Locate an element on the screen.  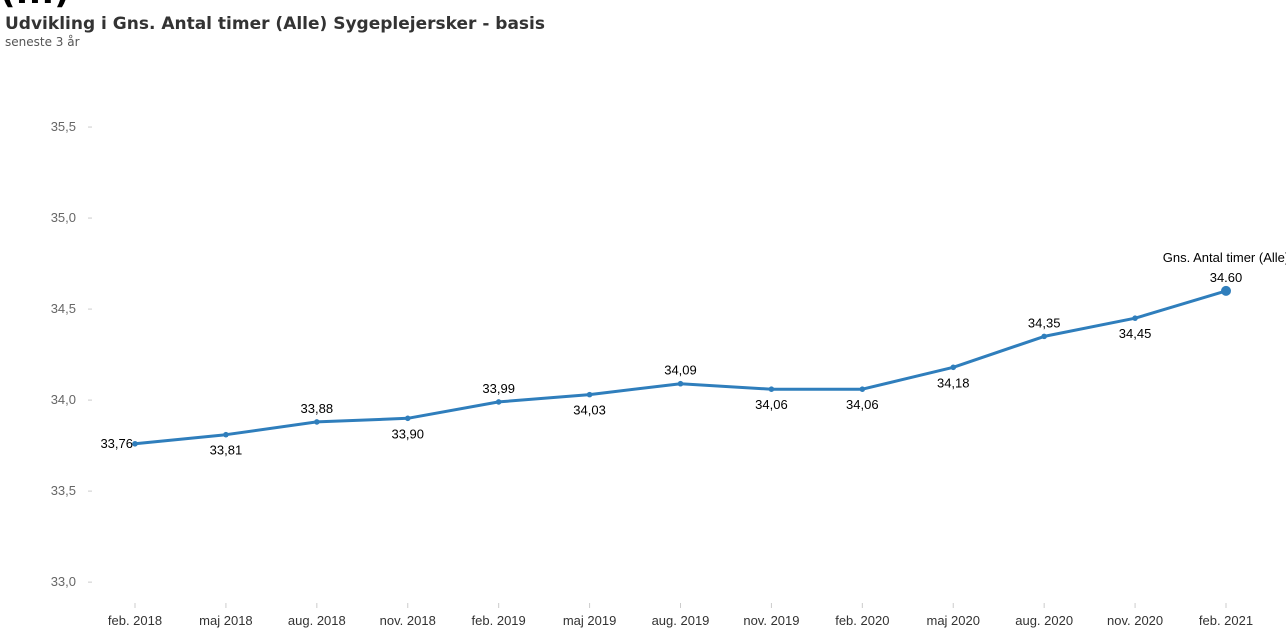
y-tick-label: 33,5 is located at coordinates (63, 490).